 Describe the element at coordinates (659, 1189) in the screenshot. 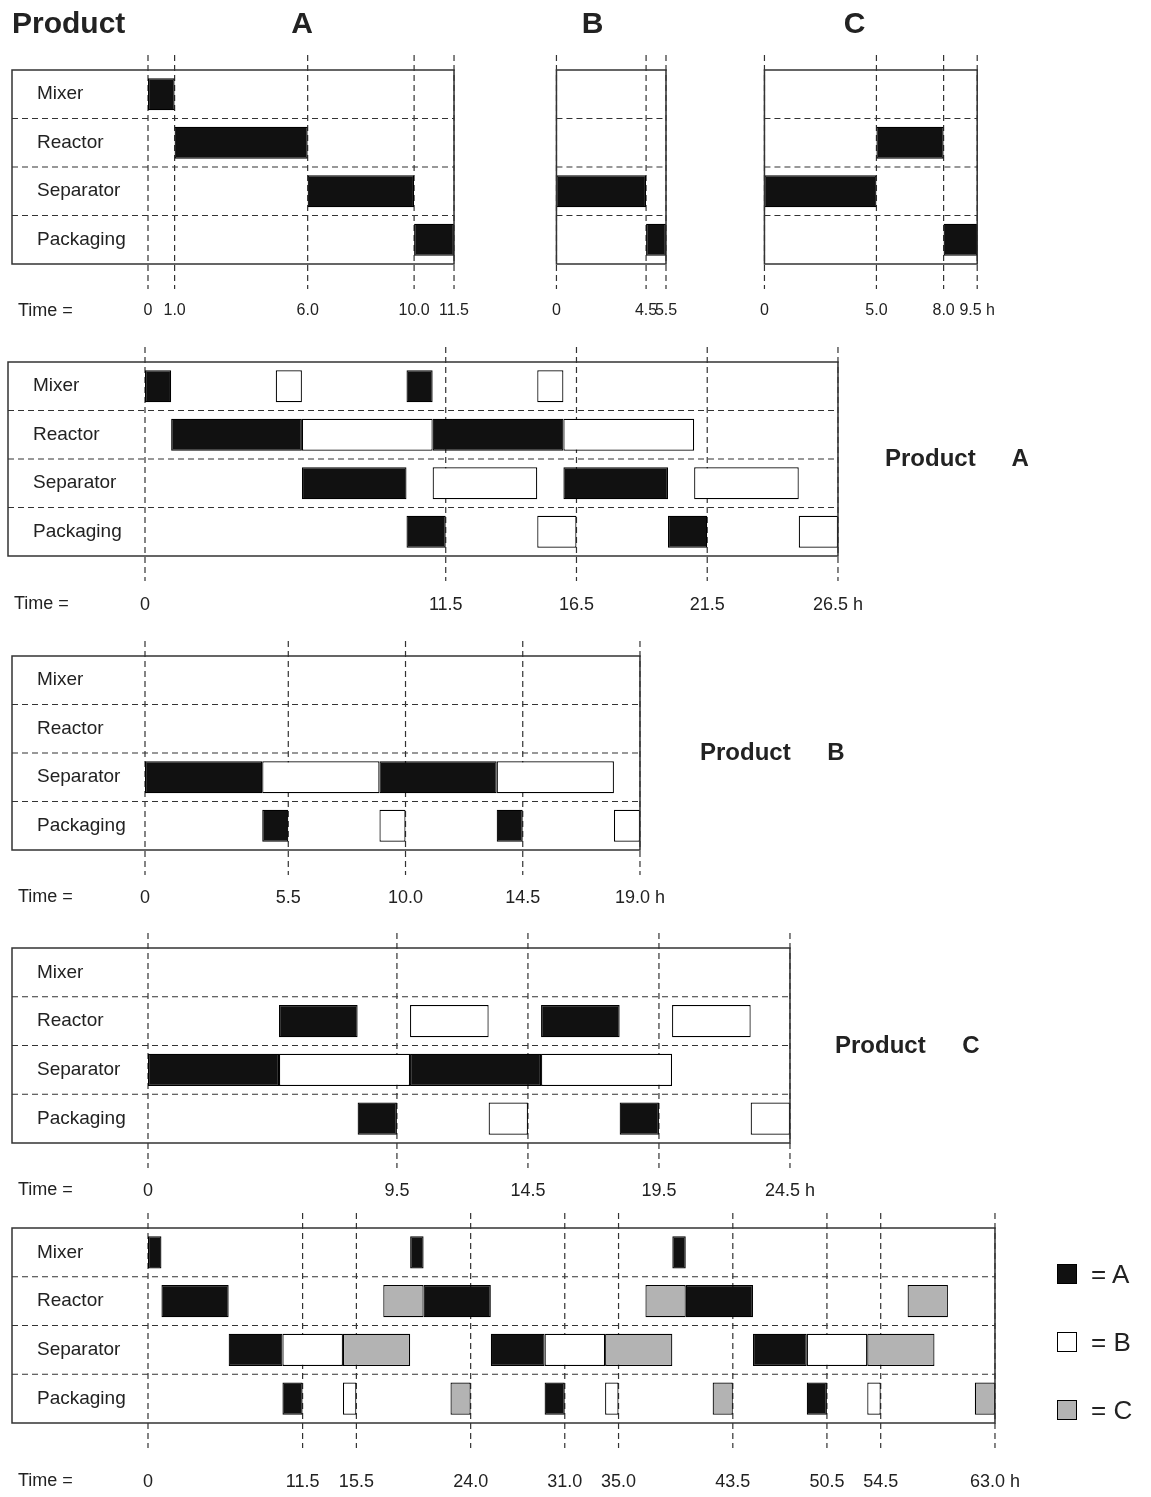

I see `x-tick-label: 19.5` at that location.